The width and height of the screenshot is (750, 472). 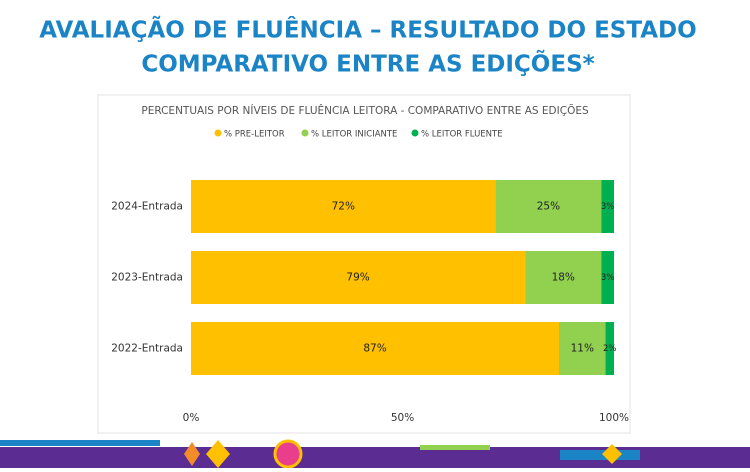 I want to click on value-label: 72%, so click(x=343, y=207).